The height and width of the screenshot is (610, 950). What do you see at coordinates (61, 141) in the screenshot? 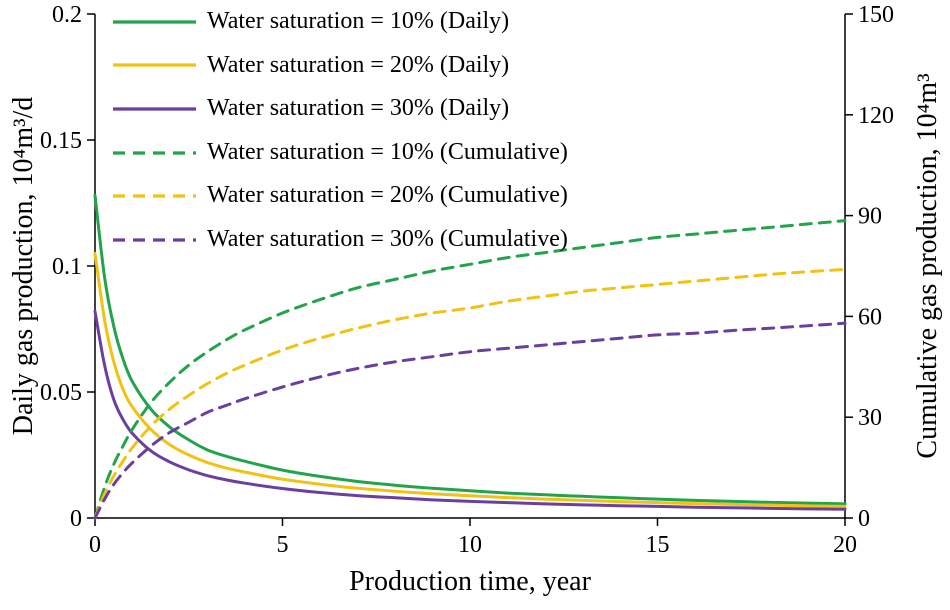
I see `left-axis-tick-label: 0.15` at bounding box center [61, 141].